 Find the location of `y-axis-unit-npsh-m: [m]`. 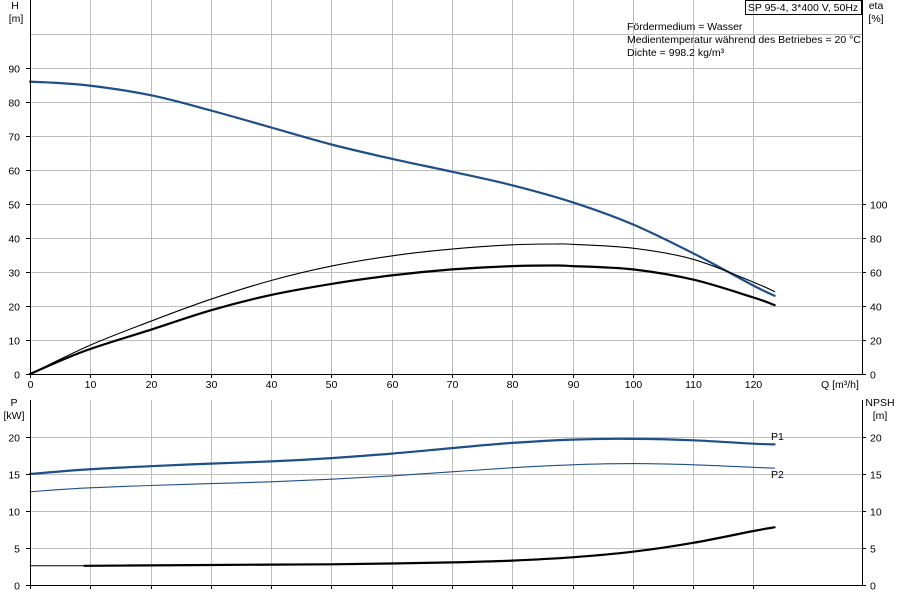

y-axis-unit-npsh-m: [m] is located at coordinates (880, 416).